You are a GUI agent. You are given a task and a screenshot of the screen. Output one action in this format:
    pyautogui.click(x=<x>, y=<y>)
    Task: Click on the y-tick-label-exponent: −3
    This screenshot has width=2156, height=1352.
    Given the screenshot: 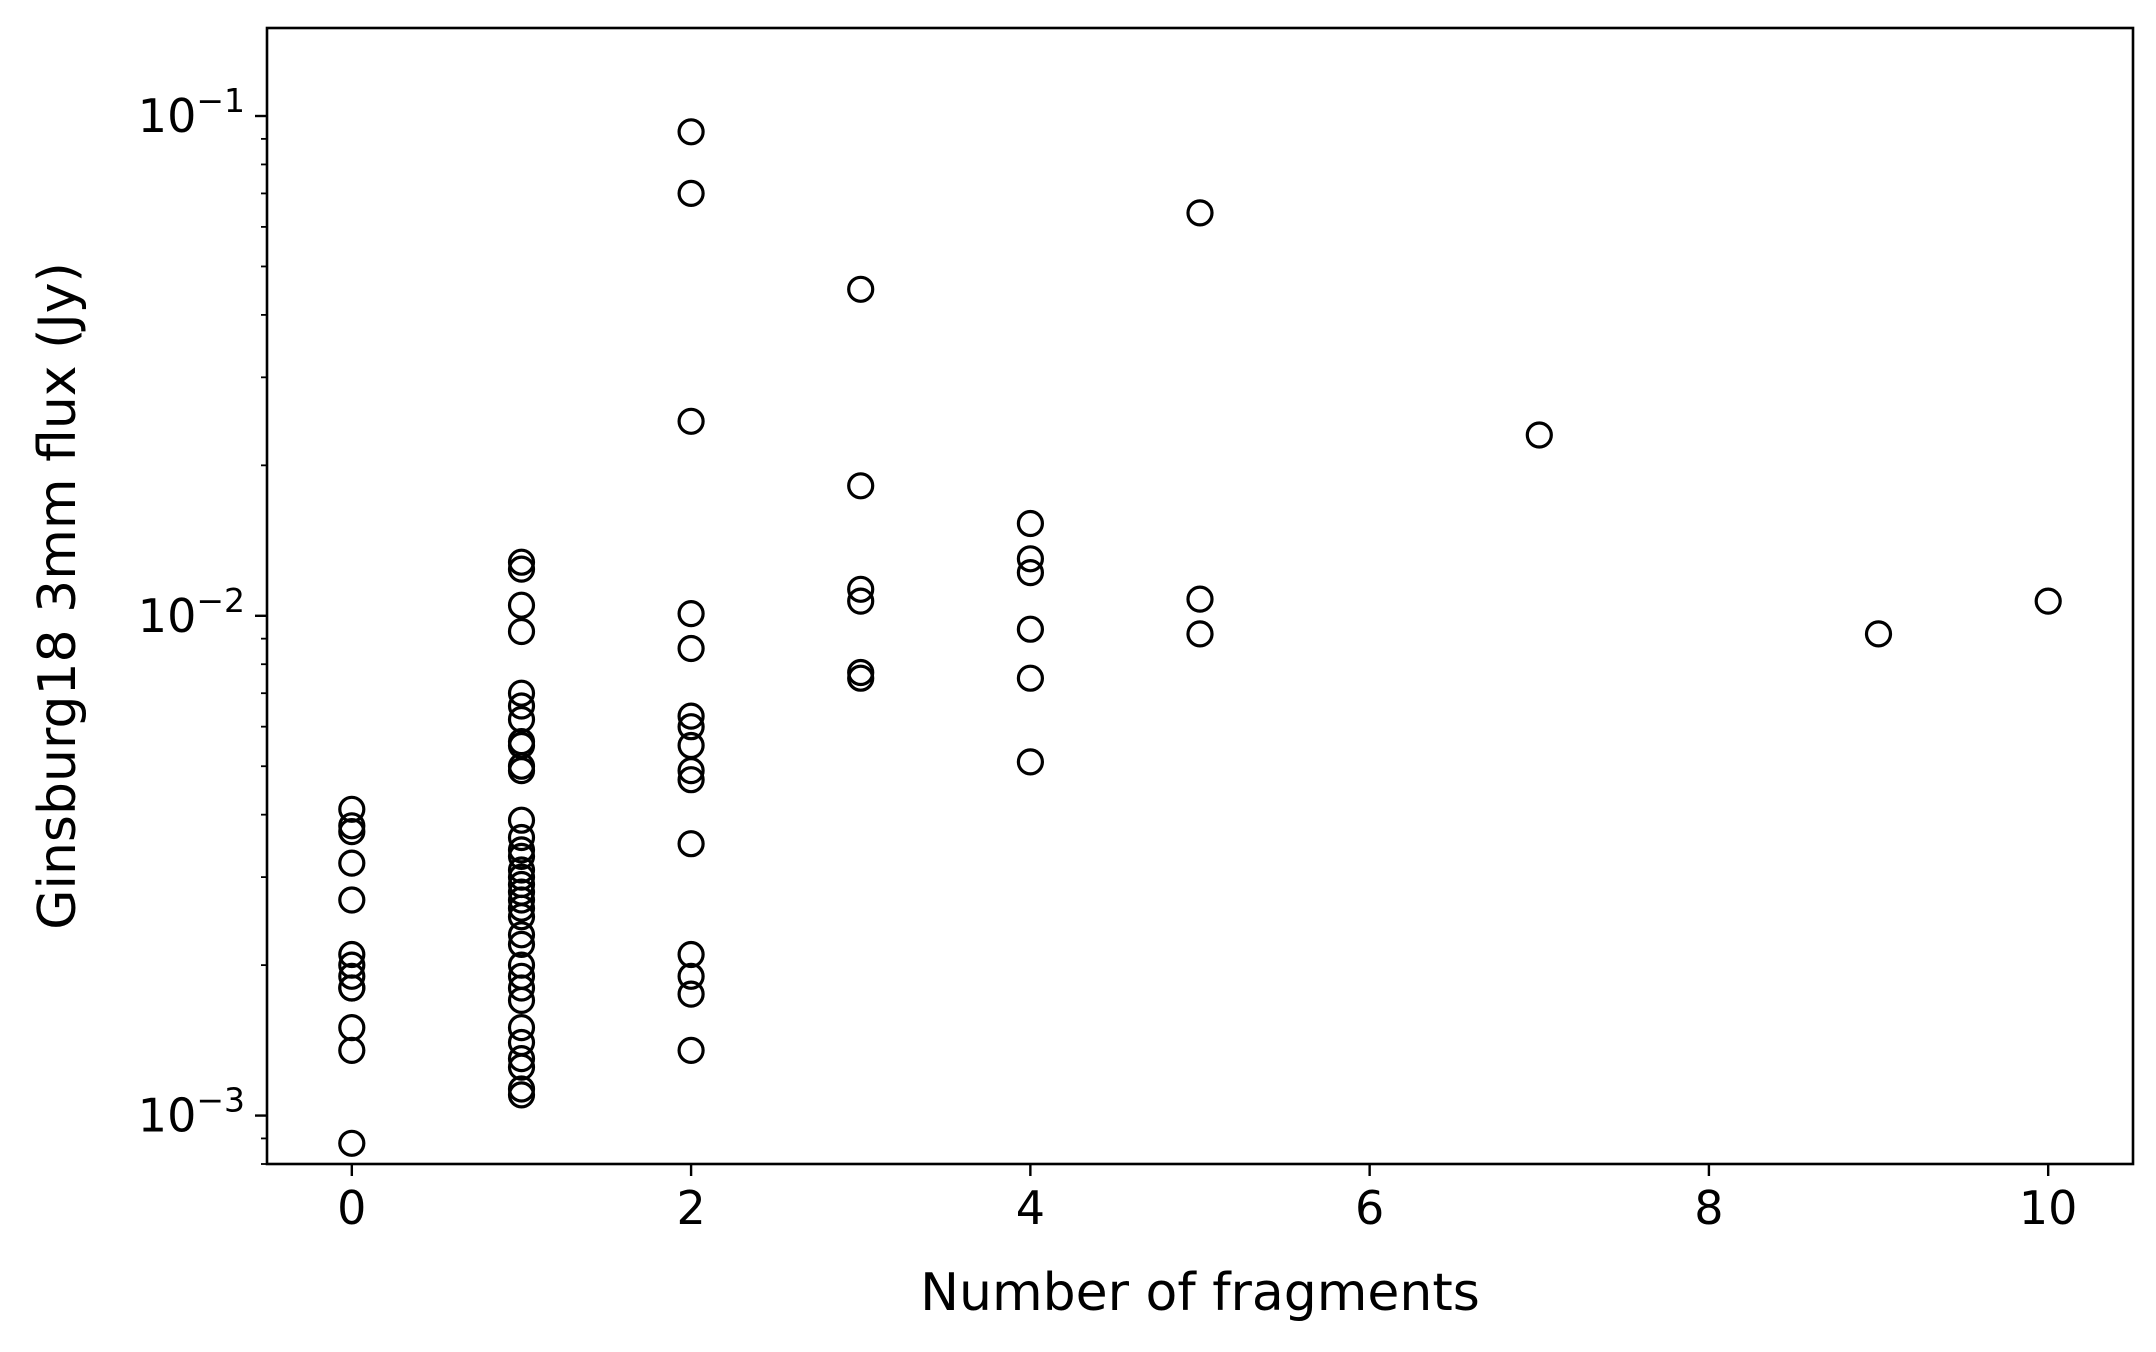 What is the action you would take?
    pyautogui.click(x=220, y=1100)
    